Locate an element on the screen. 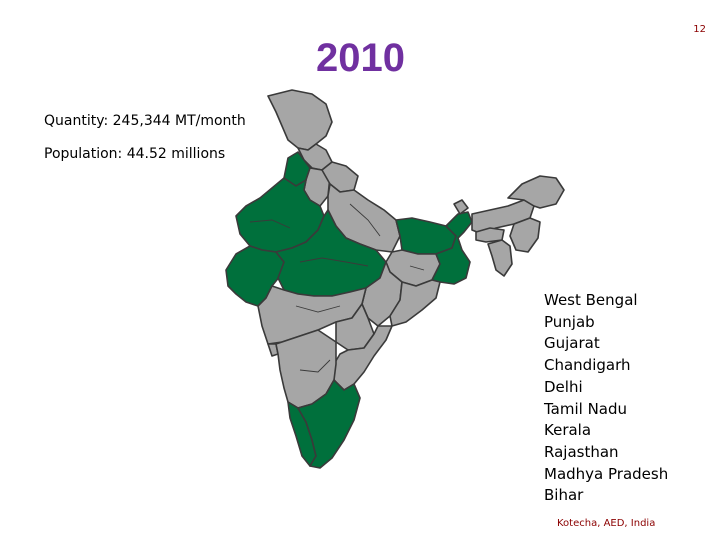  list-item: Gujarat is located at coordinates (572, 343).